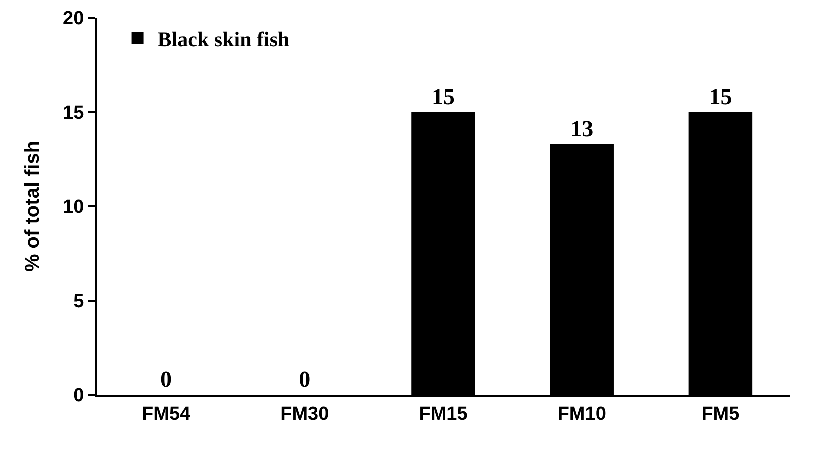 The image size is (820, 452). Describe the element at coordinates (224, 39) in the screenshot. I see `legend-label: Black skin fish` at that location.